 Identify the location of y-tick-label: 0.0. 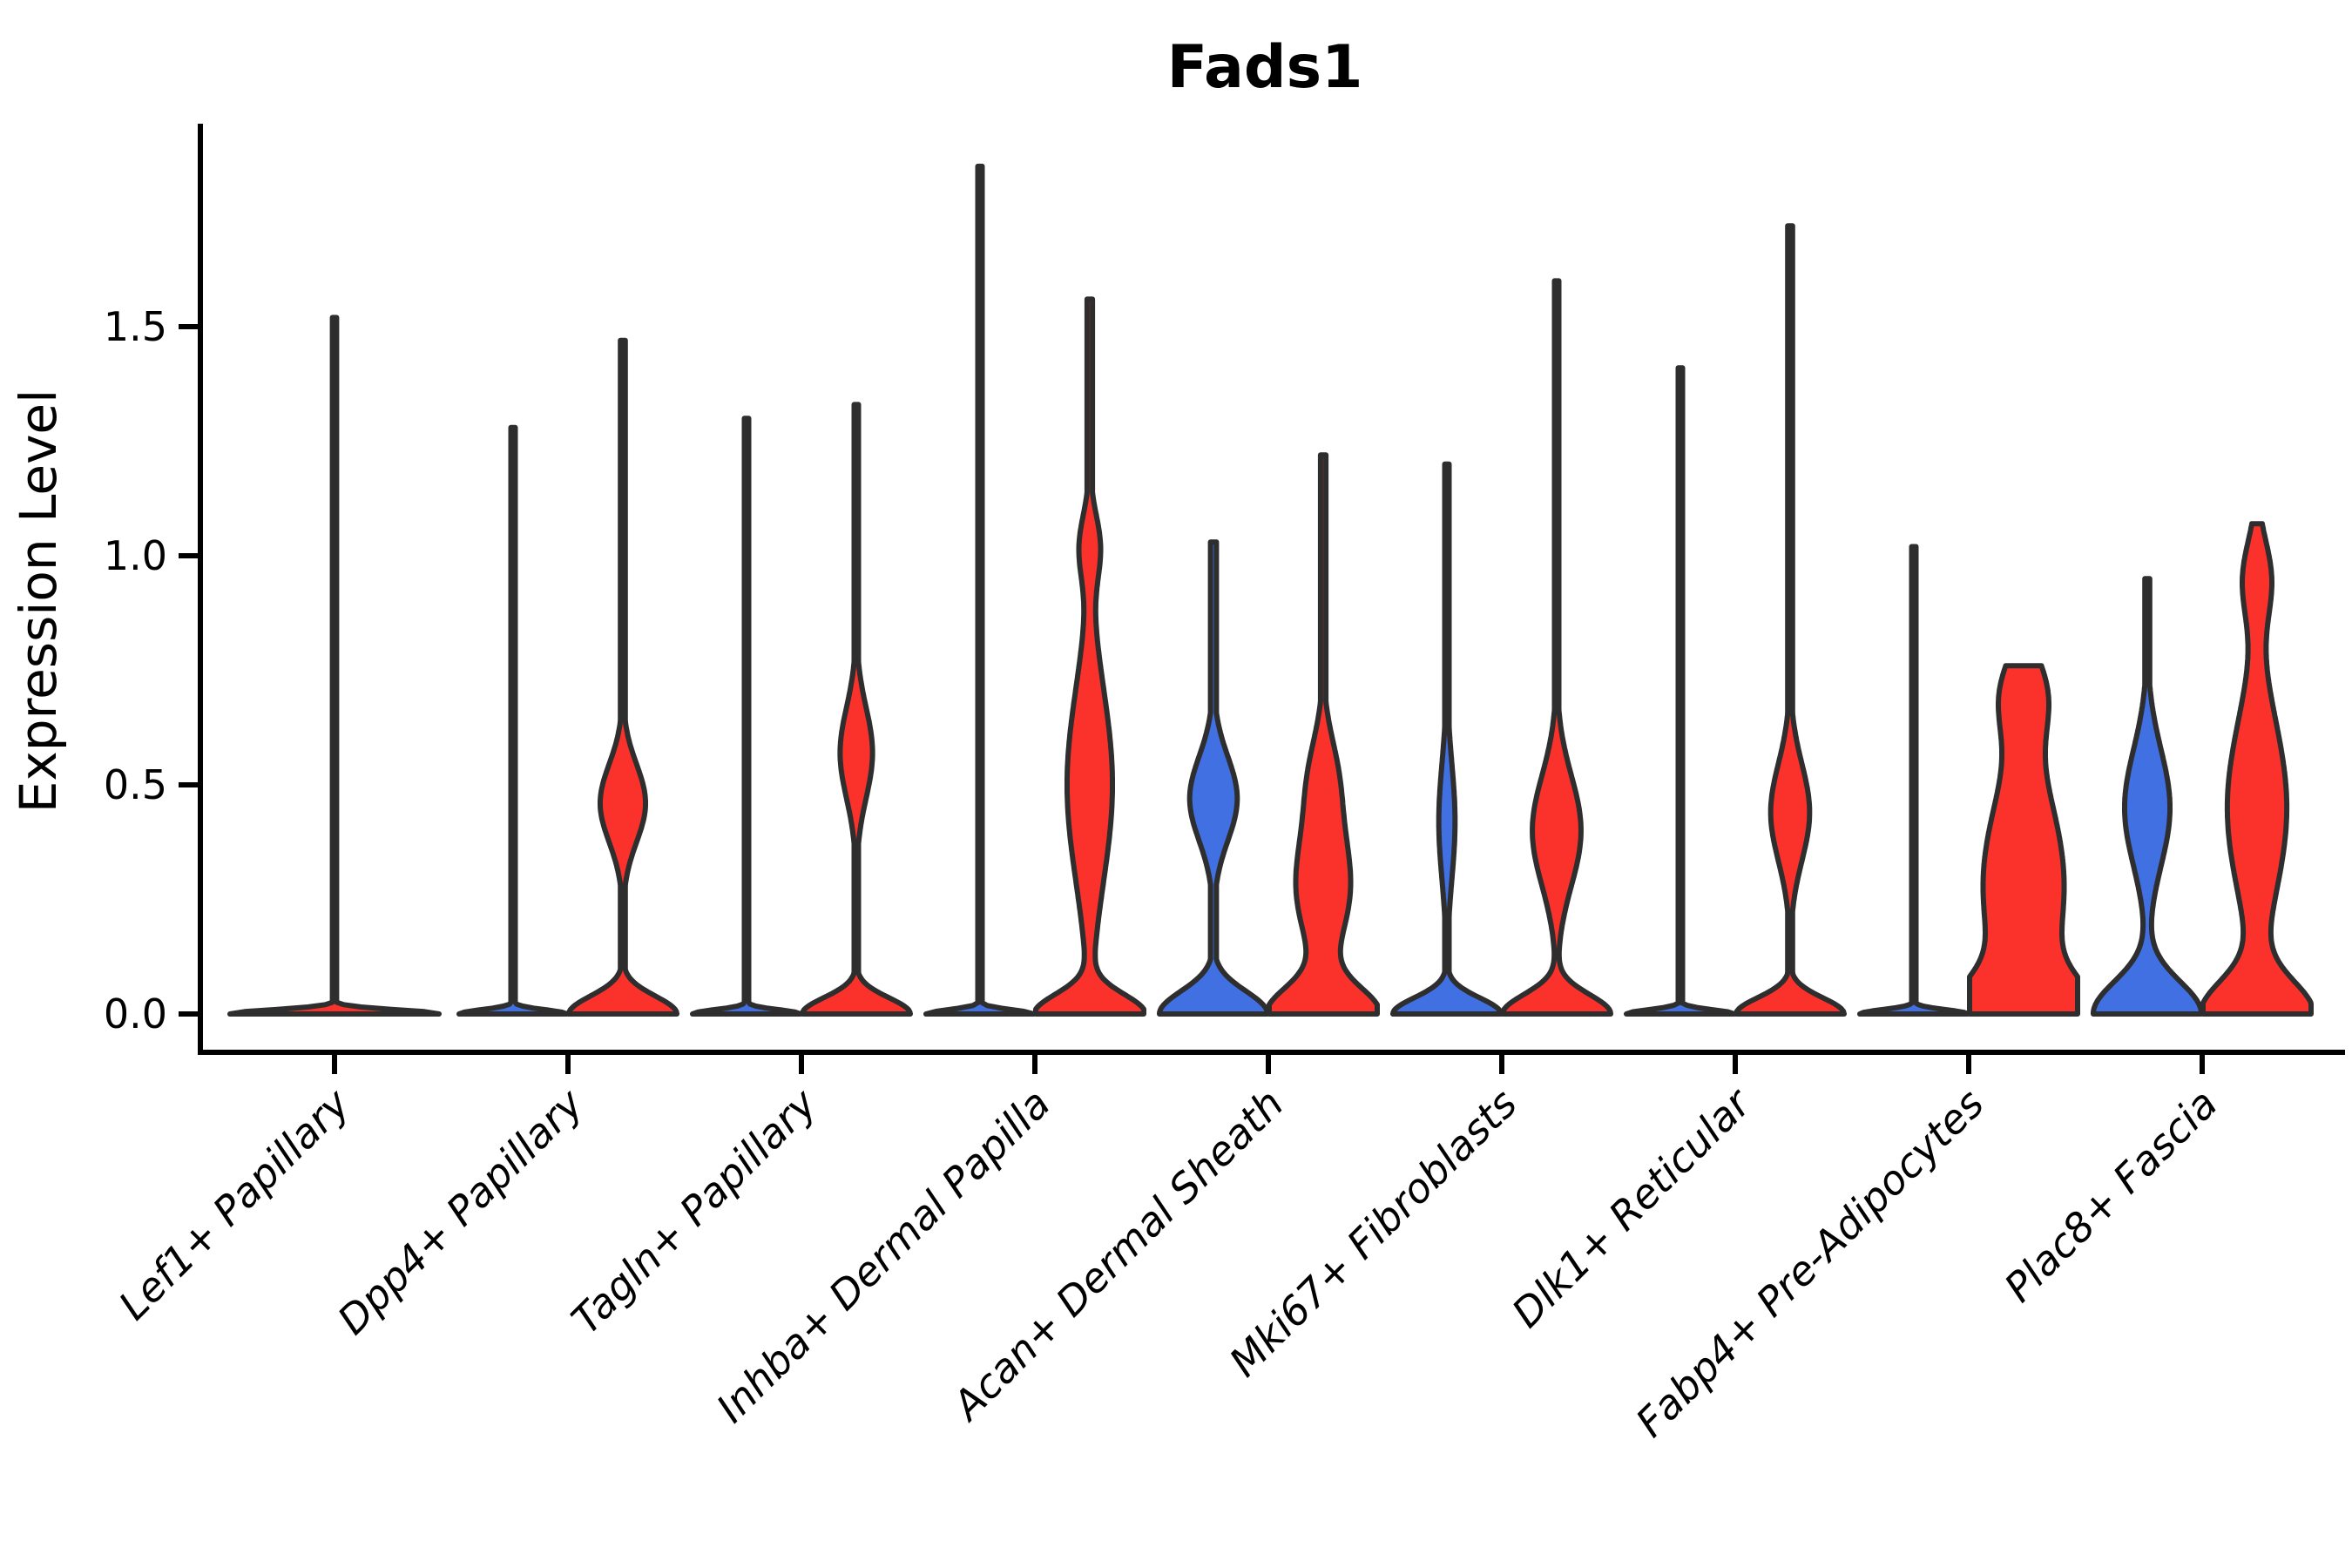
(135, 1014).